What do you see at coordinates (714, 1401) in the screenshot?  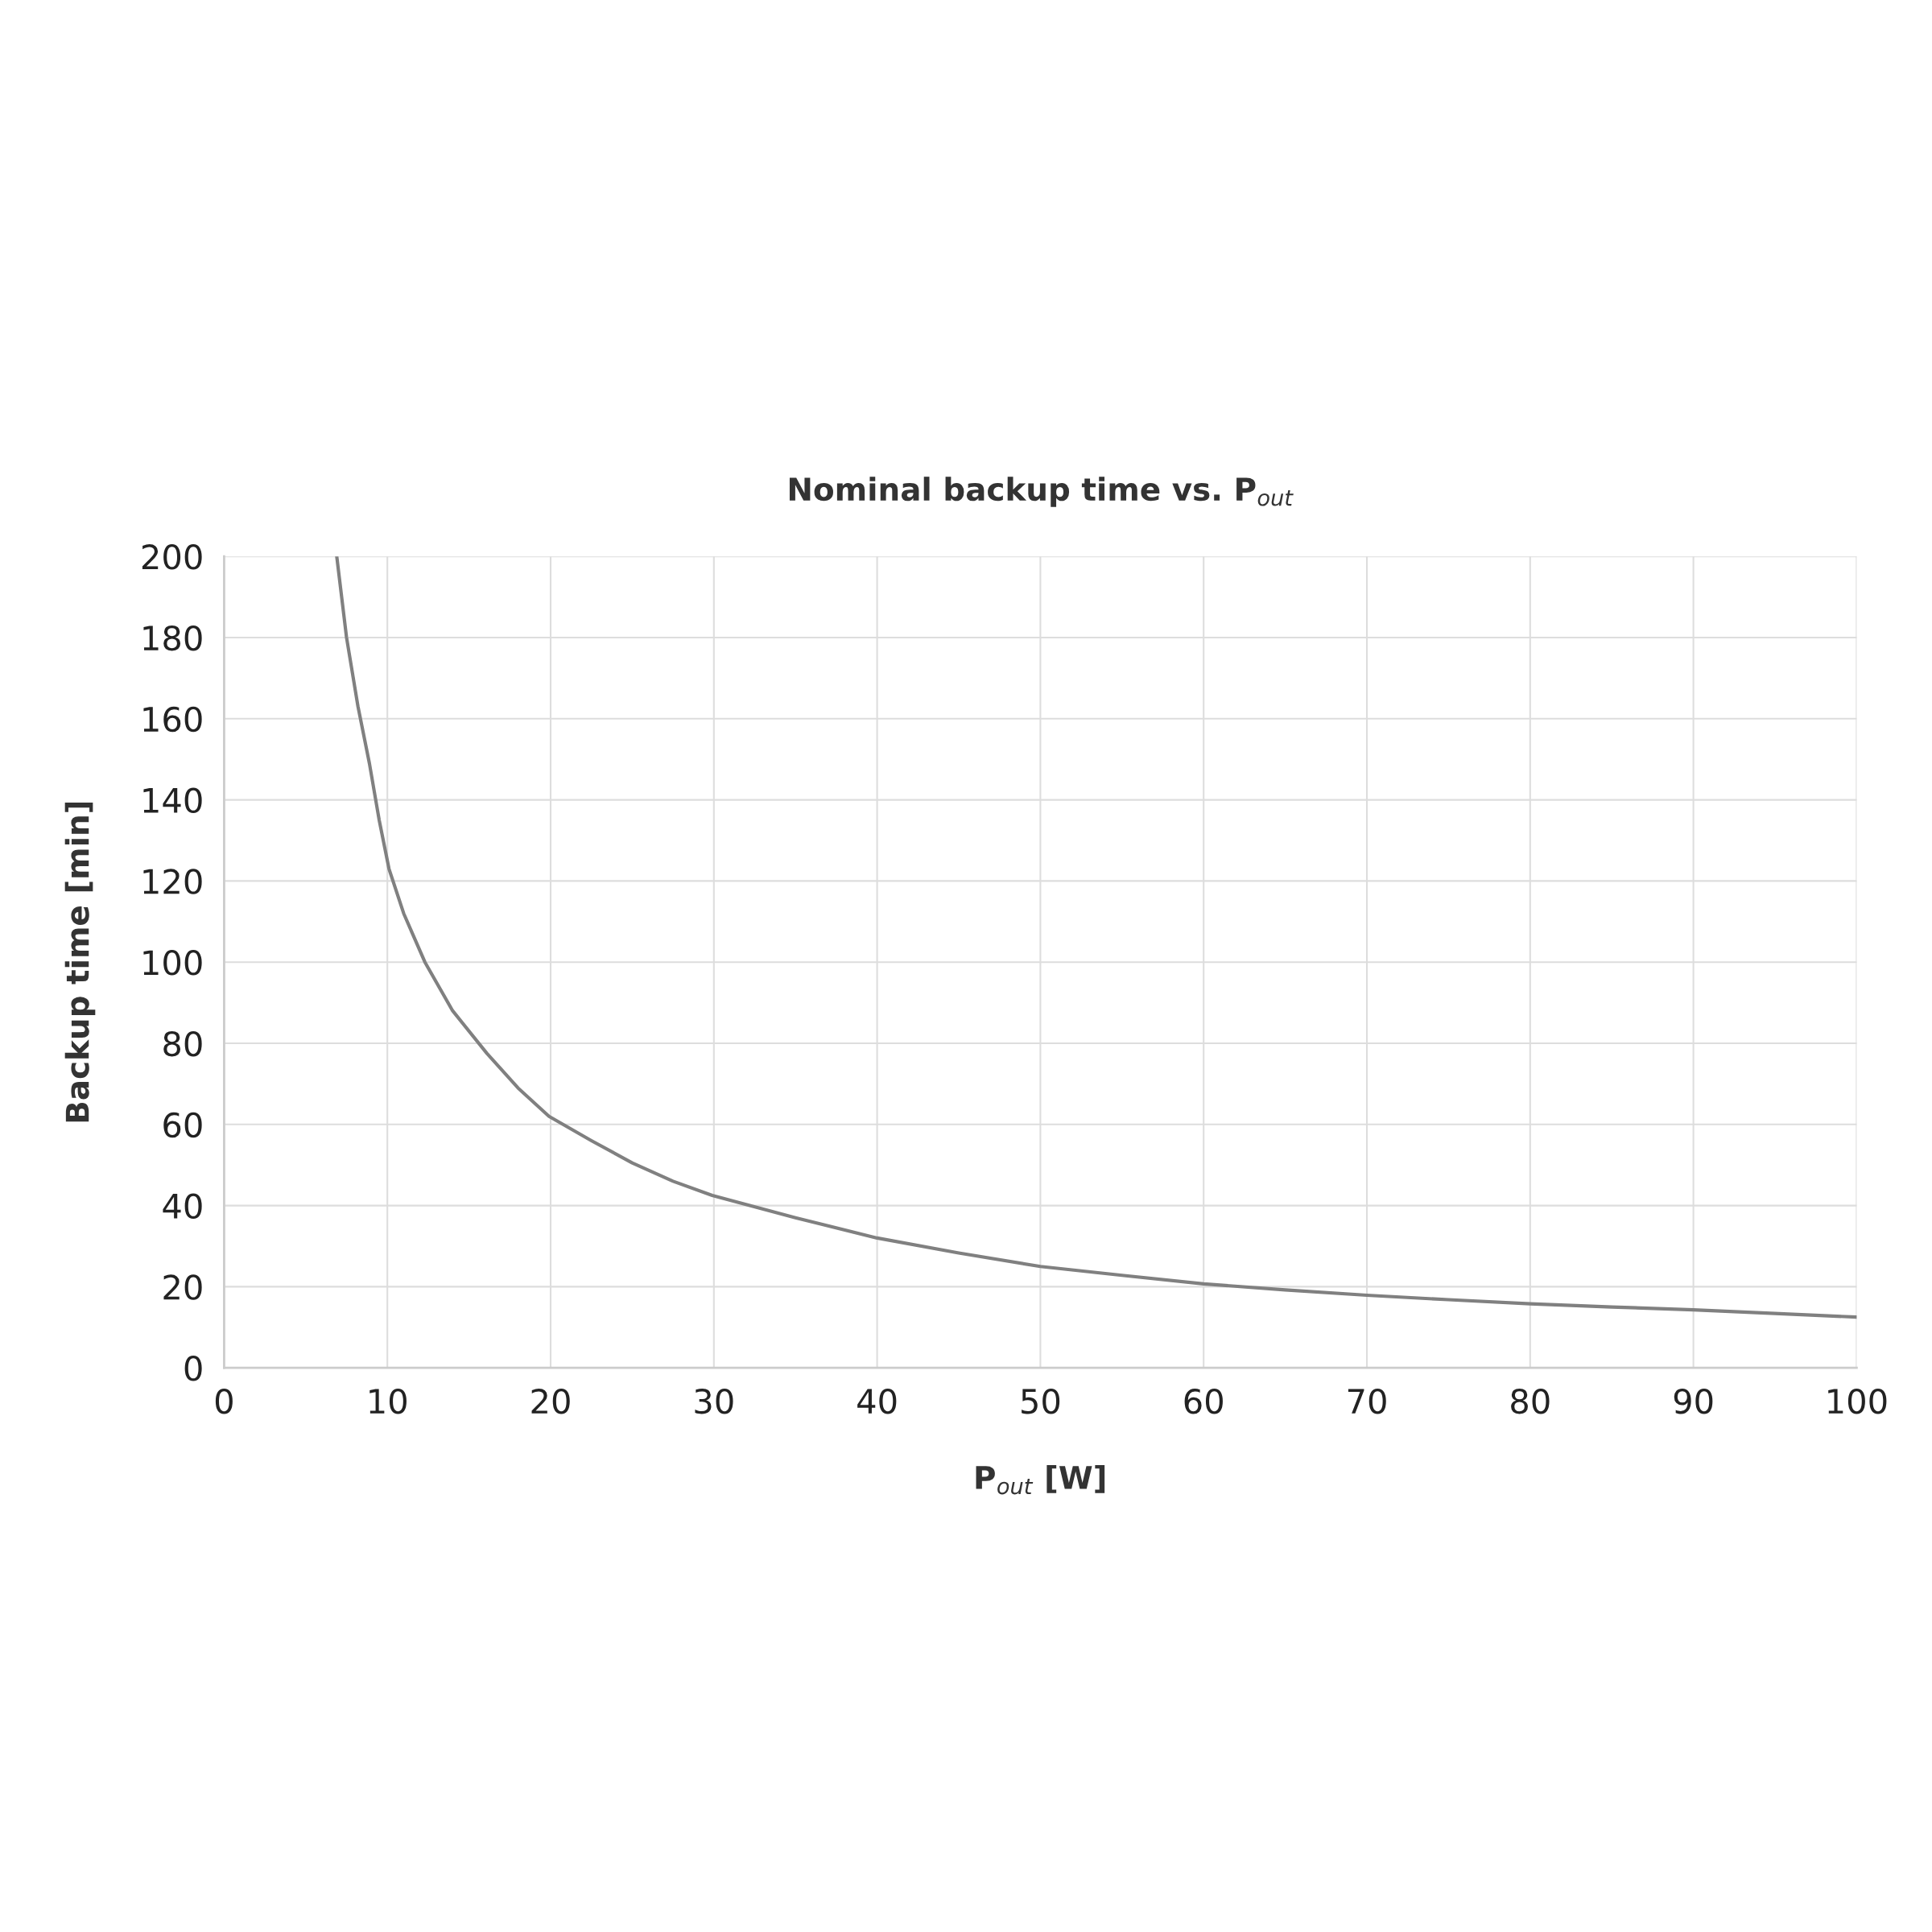 I see `x-tick-label: 30` at bounding box center [714, 1401].